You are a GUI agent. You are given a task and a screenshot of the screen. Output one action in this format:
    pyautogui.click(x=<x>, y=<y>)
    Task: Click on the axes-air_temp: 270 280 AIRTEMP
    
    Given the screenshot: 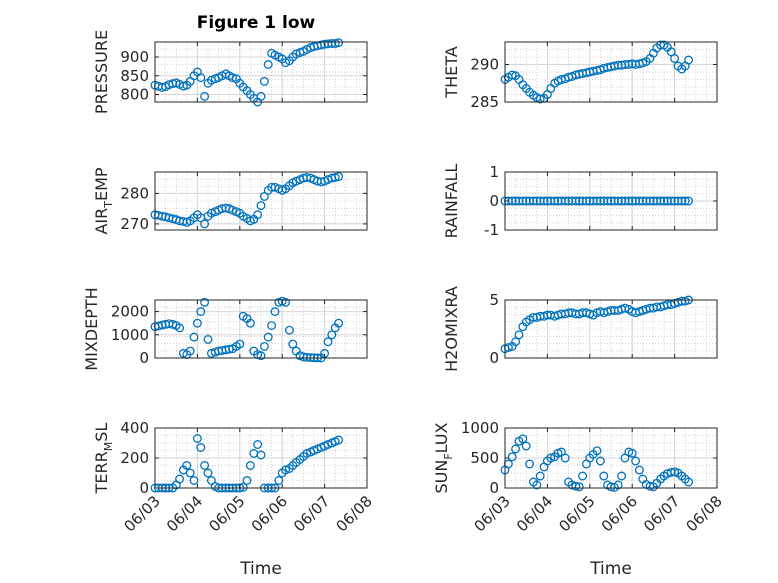 What is the action you would take?
    pyautogui.click(x=230, y=201)
    